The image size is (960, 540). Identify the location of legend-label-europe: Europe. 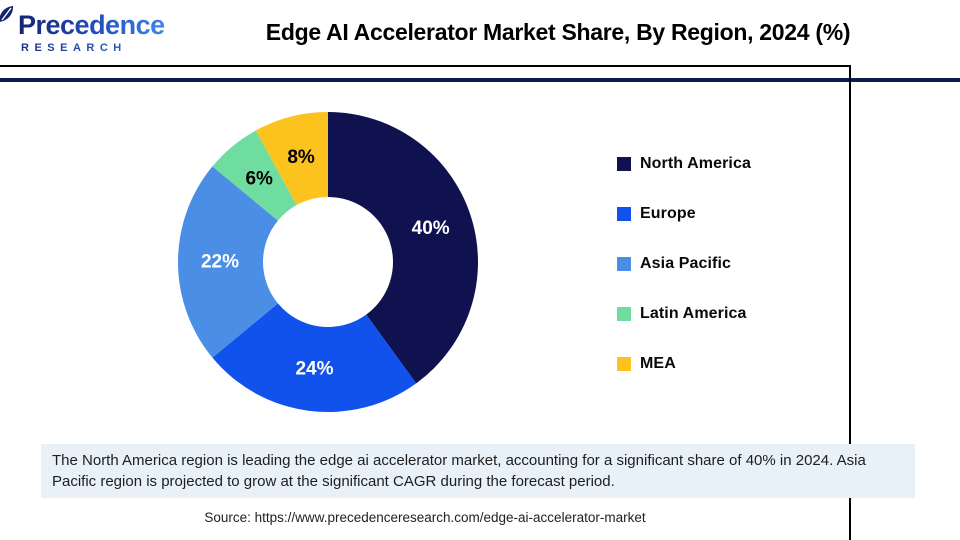
(668, 213).